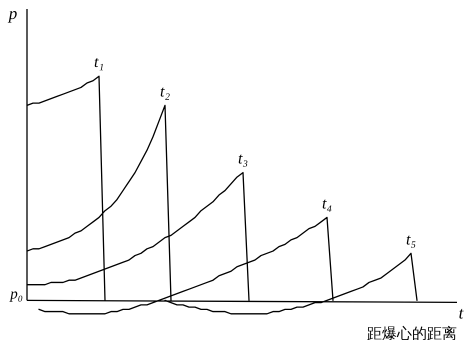 This screenshot has height=340, width=466. What do you see at coordinates (411, 239) in the screenshot?
I see `series-label: t₅` at bounding box center [411, 239].